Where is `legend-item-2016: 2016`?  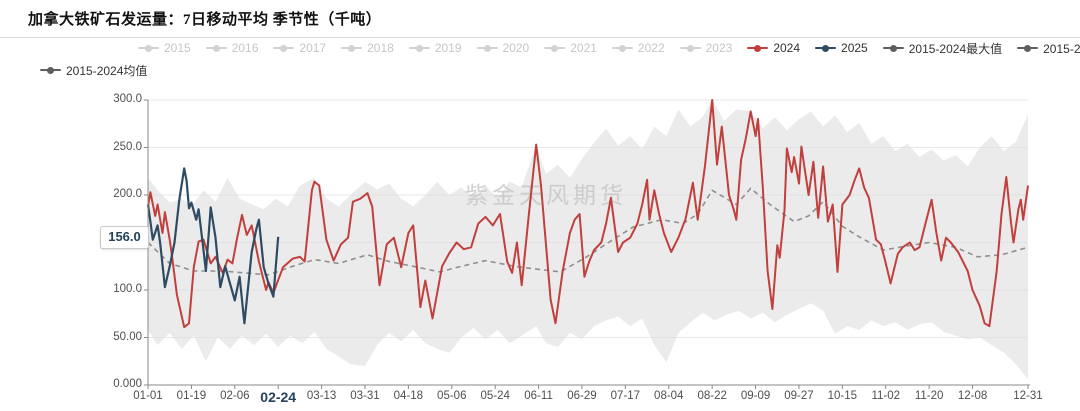 legend-item-2016: 2016 is located at coordinates (232, 48).